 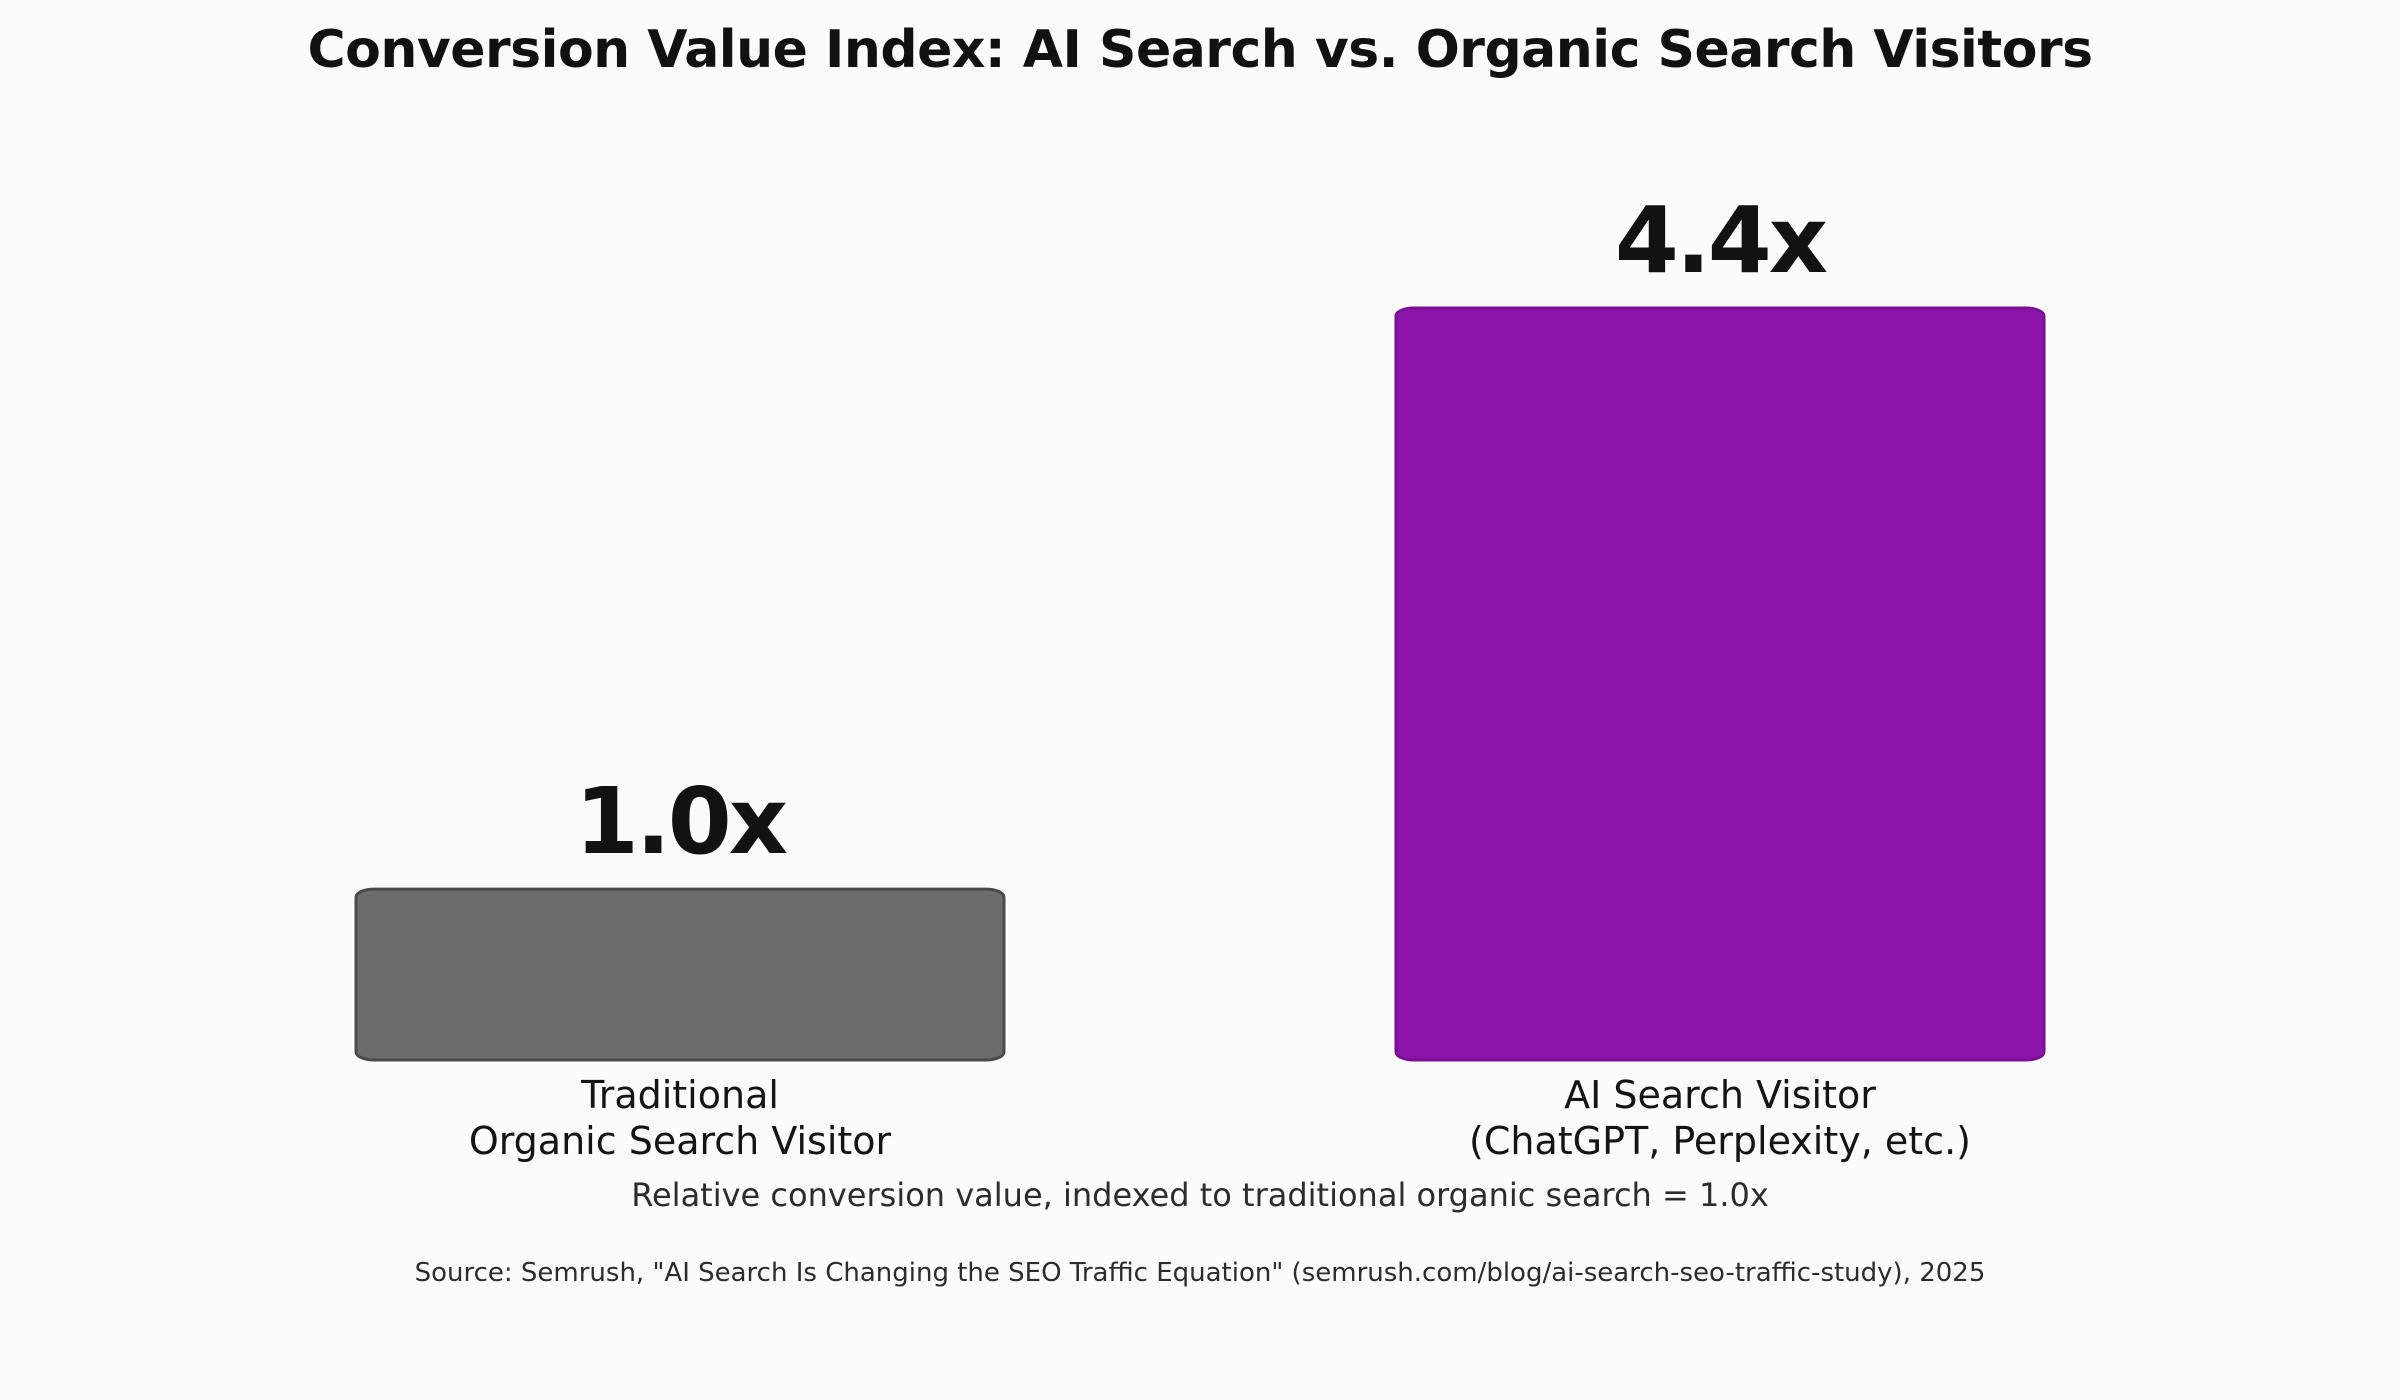 I want to click on bar-traditional-organic, so click(x=680, y=974).